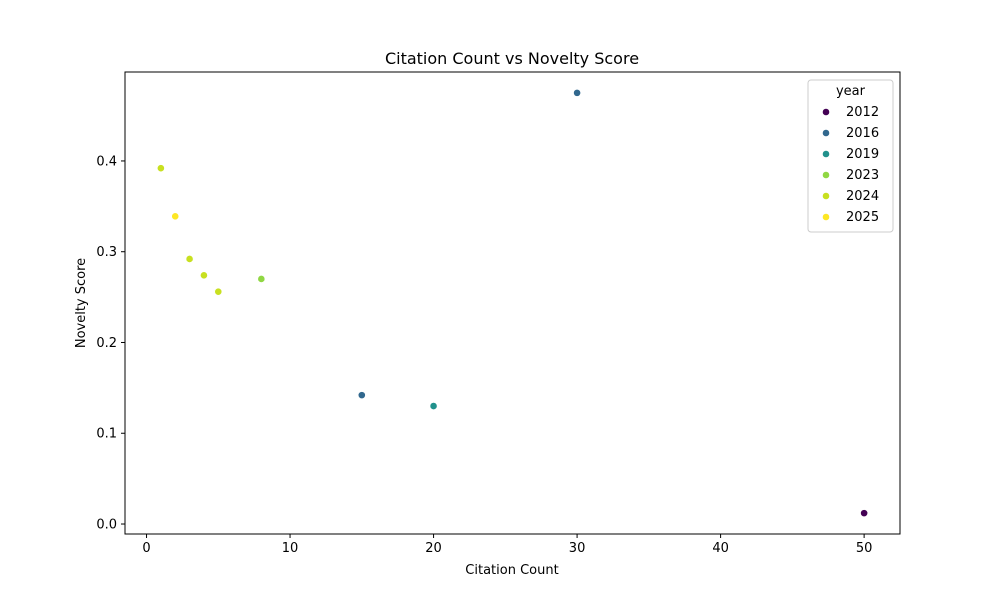 This screenshot has height=600, width=1000. Describe the element at coordinates (106, 161) in the screenshot. I see `y-tick-label: 0.4` at that location.